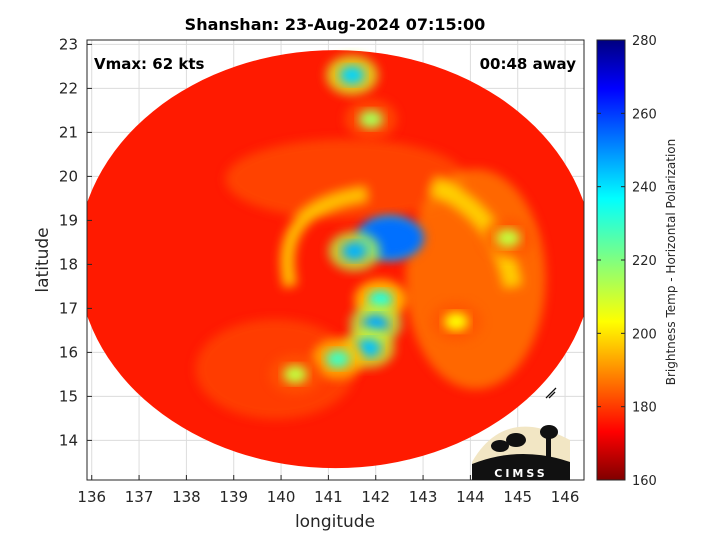  Describe the element at coordinates (644, 481) in the screenshot. I see `colorbar-tick-label: 160` at that location.